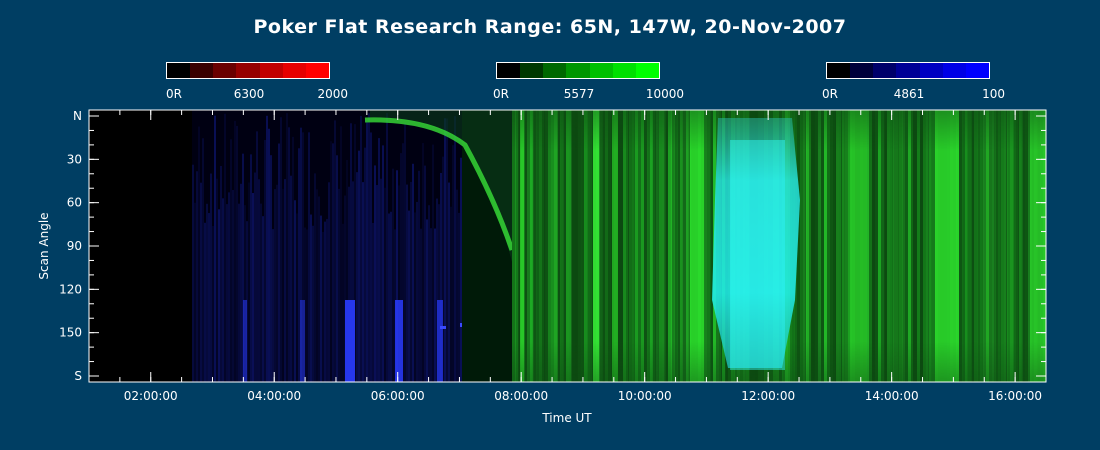 The image size is (1100, 450). Describe the element at coordinates (332, 94) in the screenshot. I see `colorbar-6300-max-label: 2000` at that location.